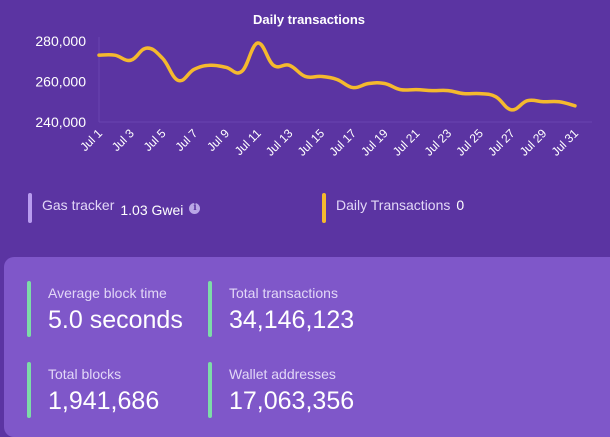  What do you see at coordinates (85, 374) in the screenshot?
I see `stat-label: Total blocks` at bounding box center [85, 374].